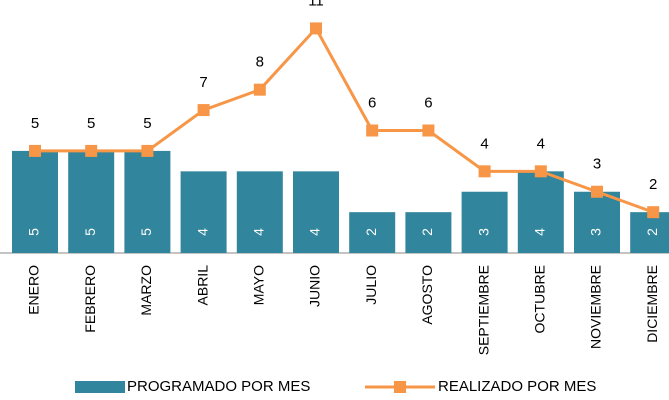 The image size is (669, 400). Describe the element at coordinates (517, 386) in the screenshot. I see `legend-label: REALIZADO POR MES` at that location.